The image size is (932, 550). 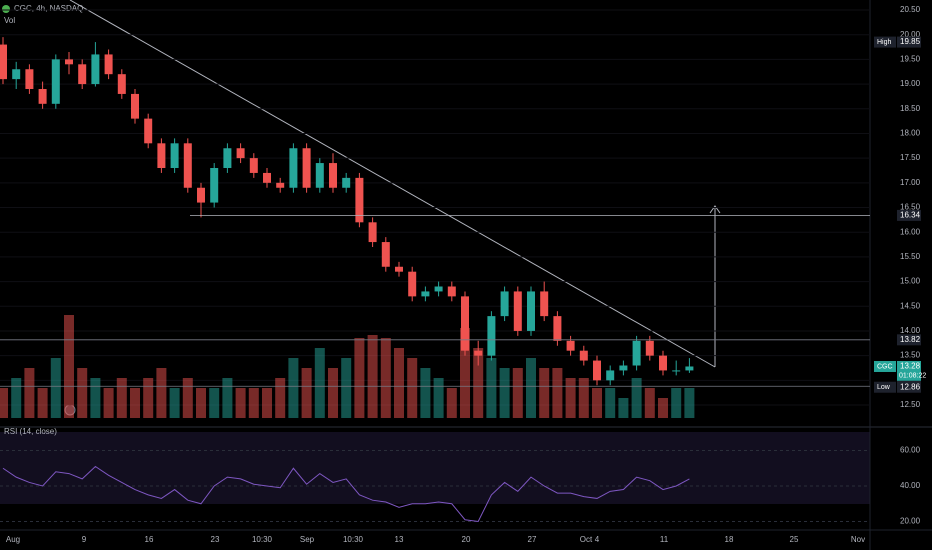 I want to click on x-tick-label: 10:30, so click(x=262, y=539).